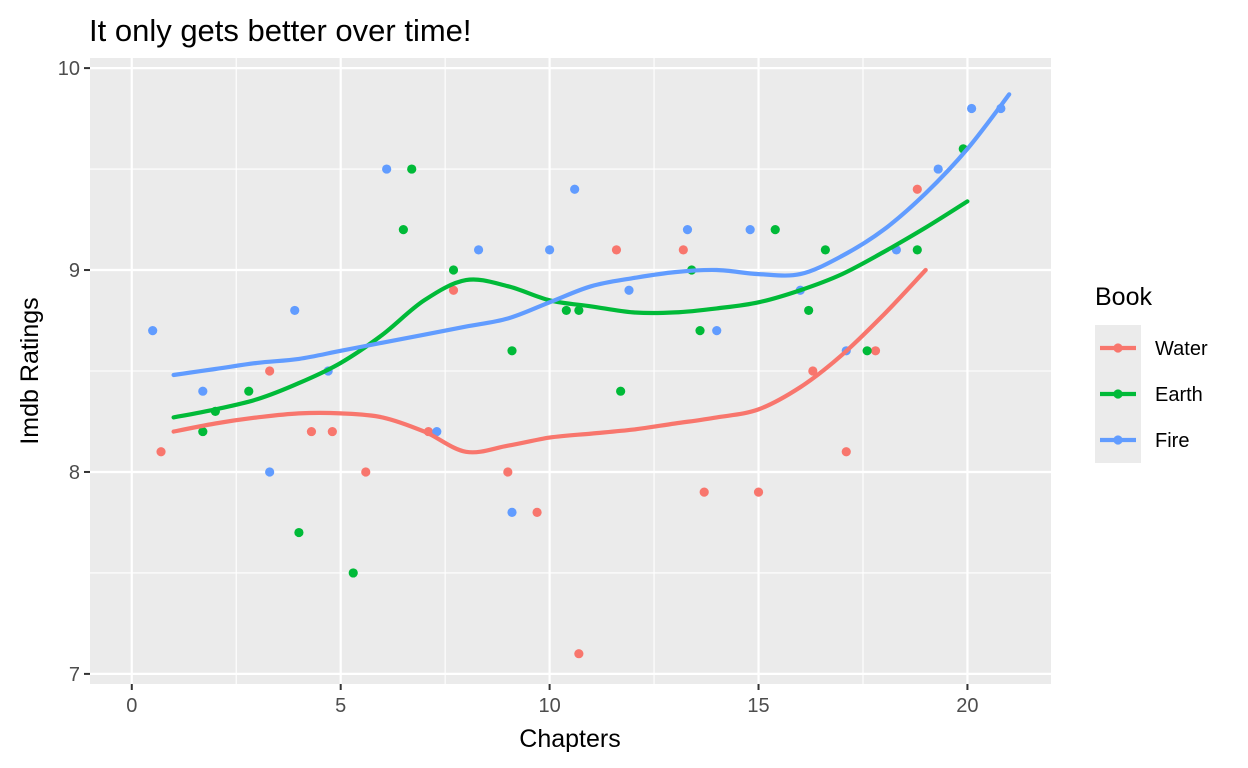 The height and width of the screenshot is (768, 1248). I want to click on legend-point-fire, so click(1118, 440).